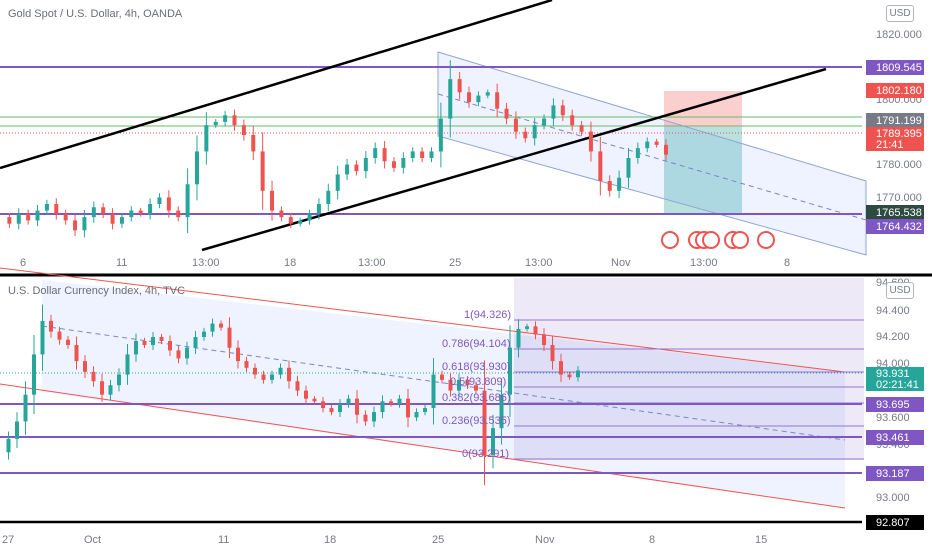  What do you see at coordinates (900, 13) in the screenshot?
I see `gold-currency-button: USD` at bounding box center [900, 13].